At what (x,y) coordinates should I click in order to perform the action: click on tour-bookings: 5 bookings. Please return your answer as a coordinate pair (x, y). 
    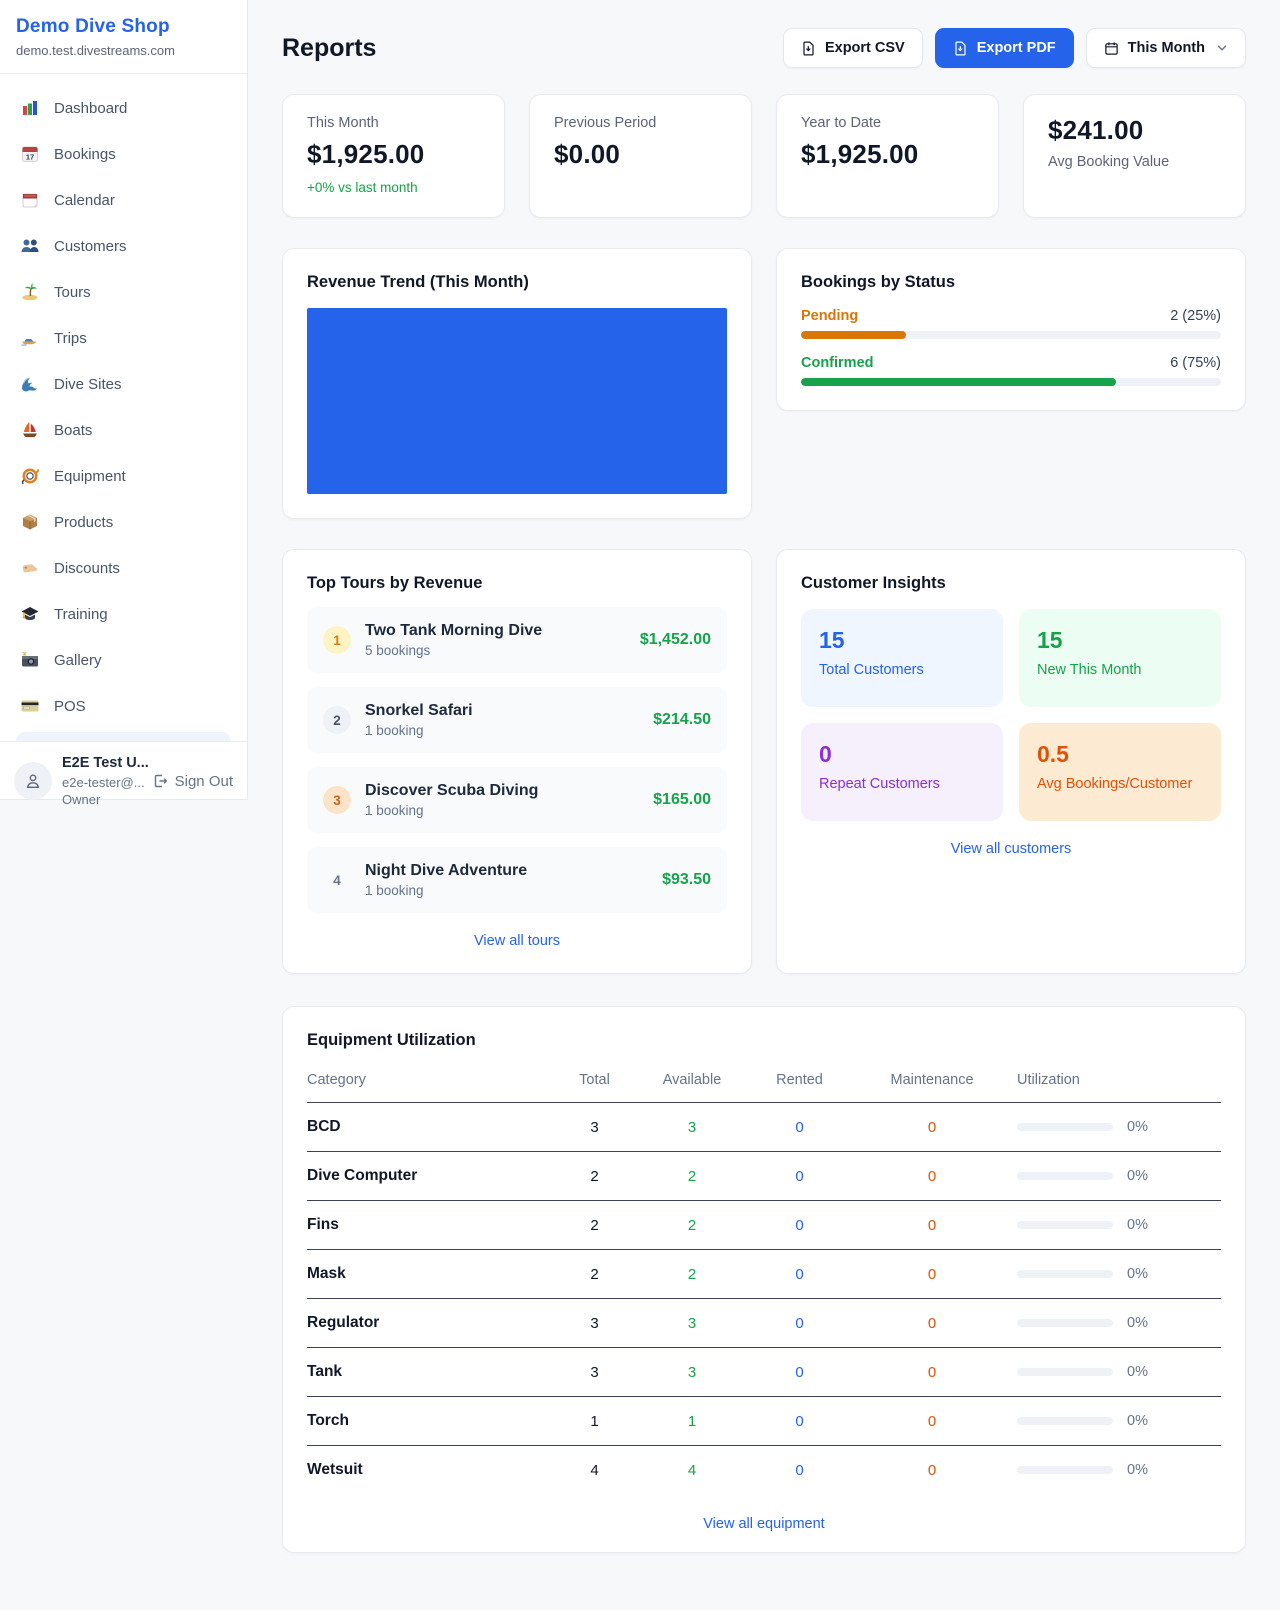
    Looking at the image, I should click on (398, 650).